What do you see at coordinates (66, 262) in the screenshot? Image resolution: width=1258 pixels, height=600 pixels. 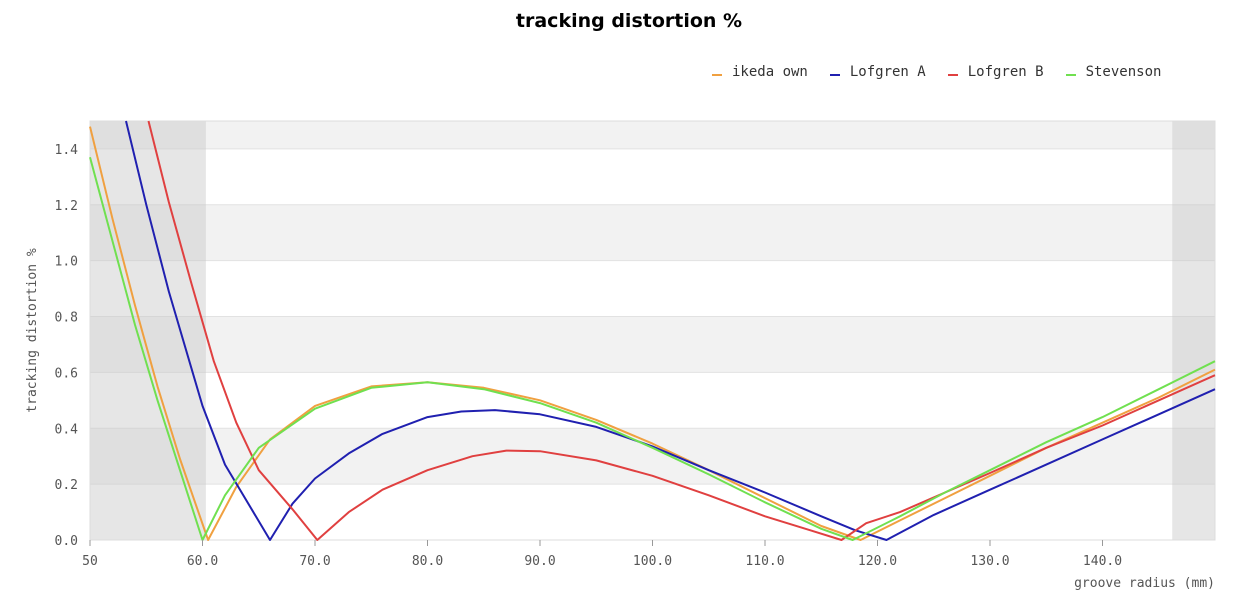 I see `y-tick-label: 1.0` at bounding box center [66, 262].